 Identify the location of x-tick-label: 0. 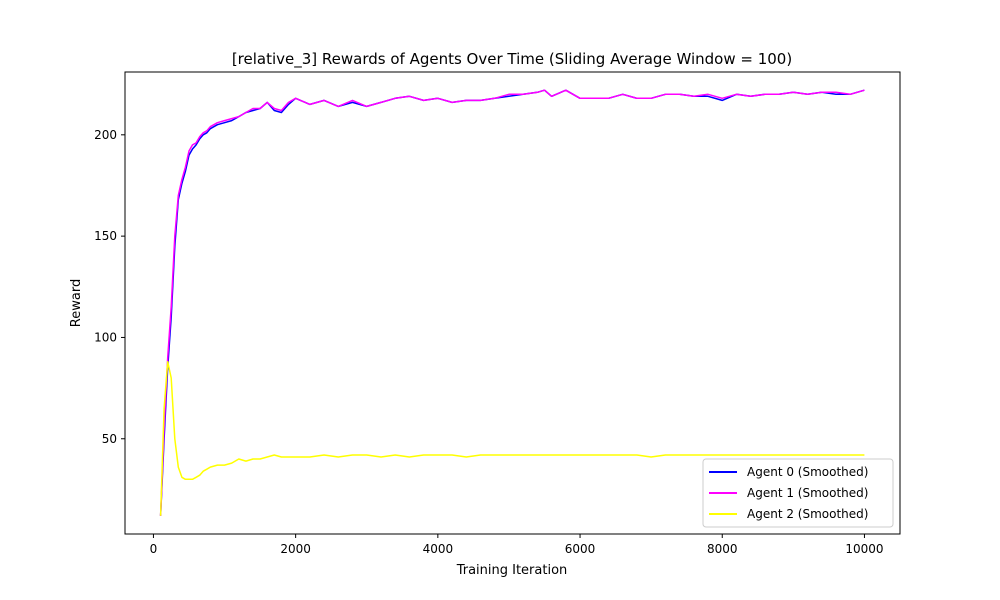
(154, 549).